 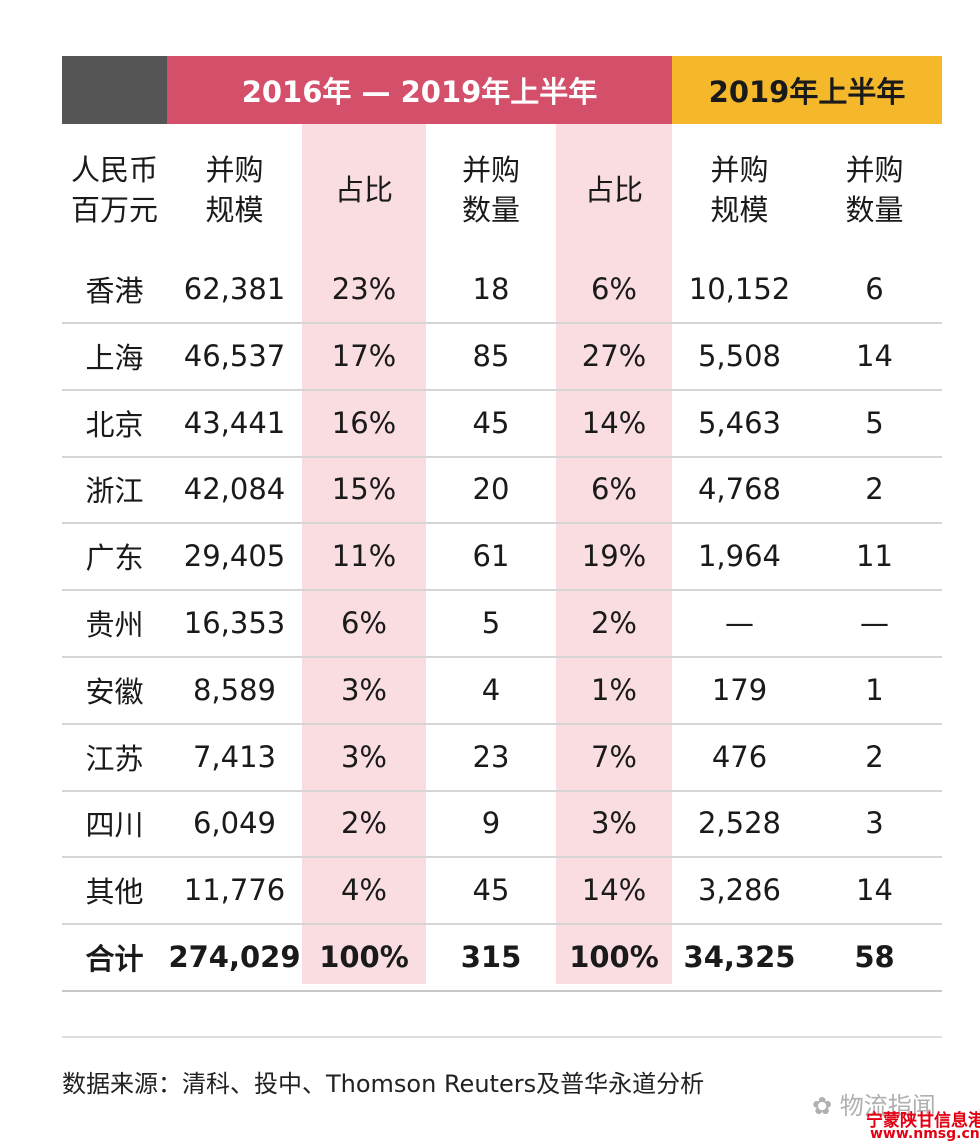 I want to click on site-watermark-url: www.nmsg.cn, so click(x=925, y=1134).